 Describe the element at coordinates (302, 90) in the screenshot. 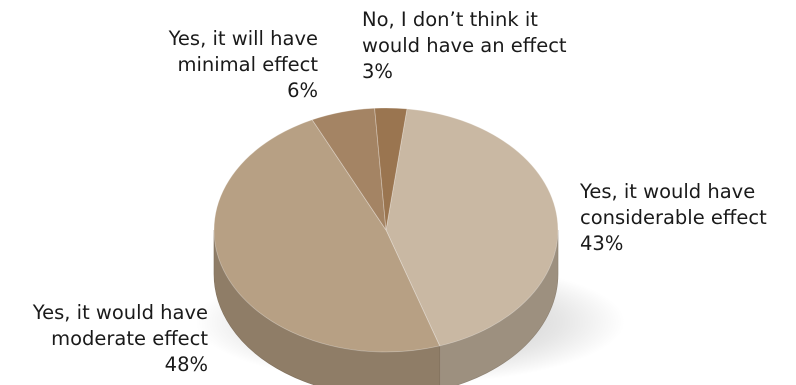

I see `slice-value-minimal: 6%` at that location.